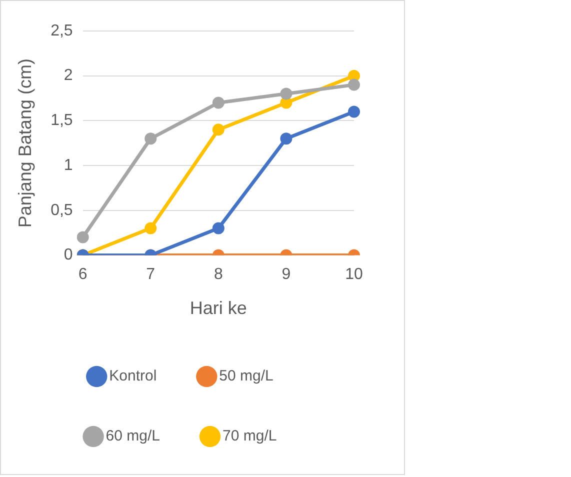  I want to click on y-axis-title: Panjang Batang (cm), so click(24, 143).